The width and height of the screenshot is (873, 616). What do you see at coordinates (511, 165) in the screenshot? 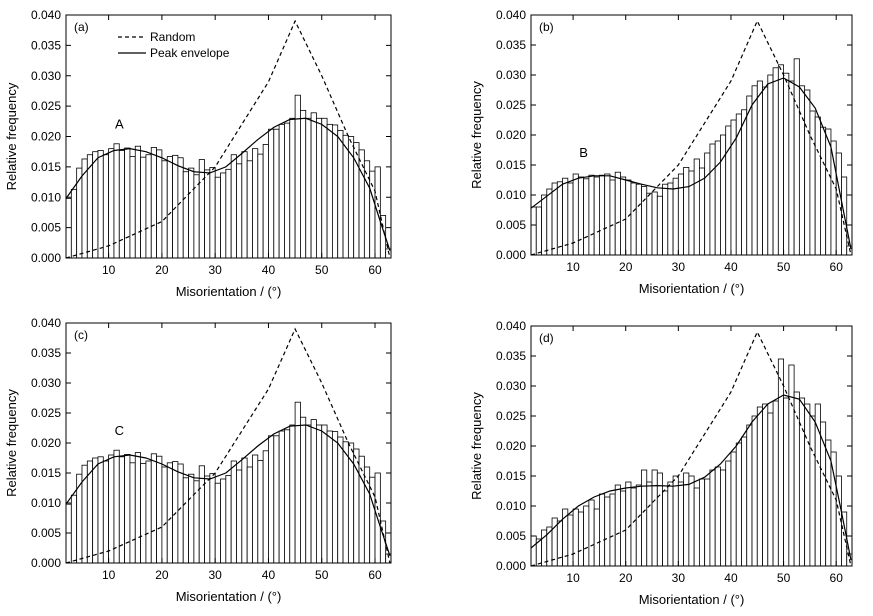
I see `y-tick-label: 0.015` at bounding box center [511, 165].